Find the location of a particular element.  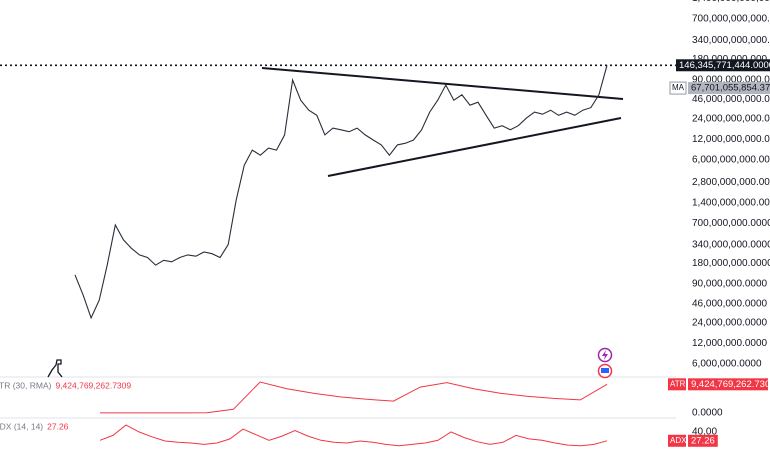

y-tick-label: 6,000,000,000.0000 is located at coordinates (731, 159).